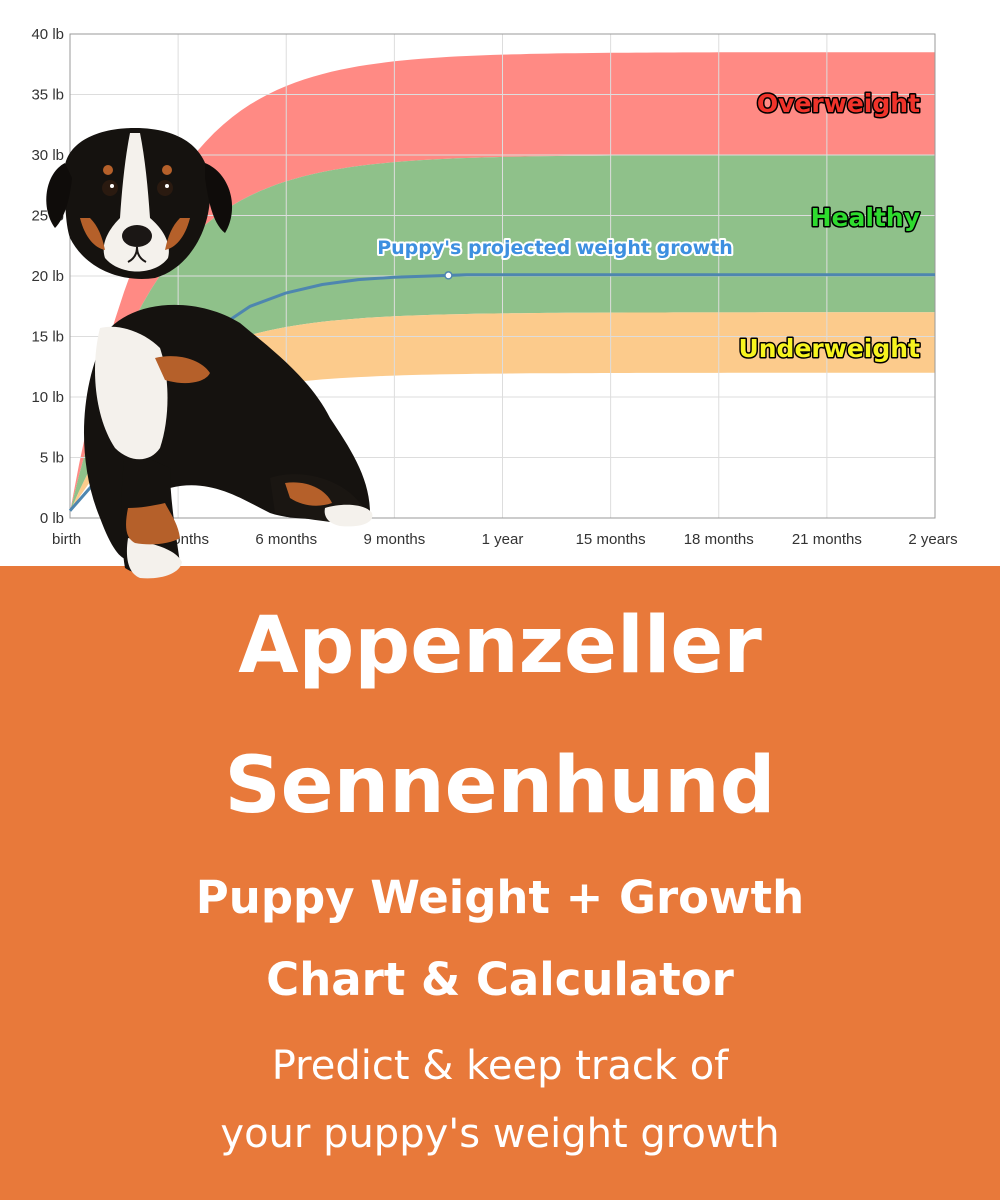  What do you see at coordinates (865, 217) in the screenshot?
I see `healthy-label: Healthy` at bounding box center [865, 217].